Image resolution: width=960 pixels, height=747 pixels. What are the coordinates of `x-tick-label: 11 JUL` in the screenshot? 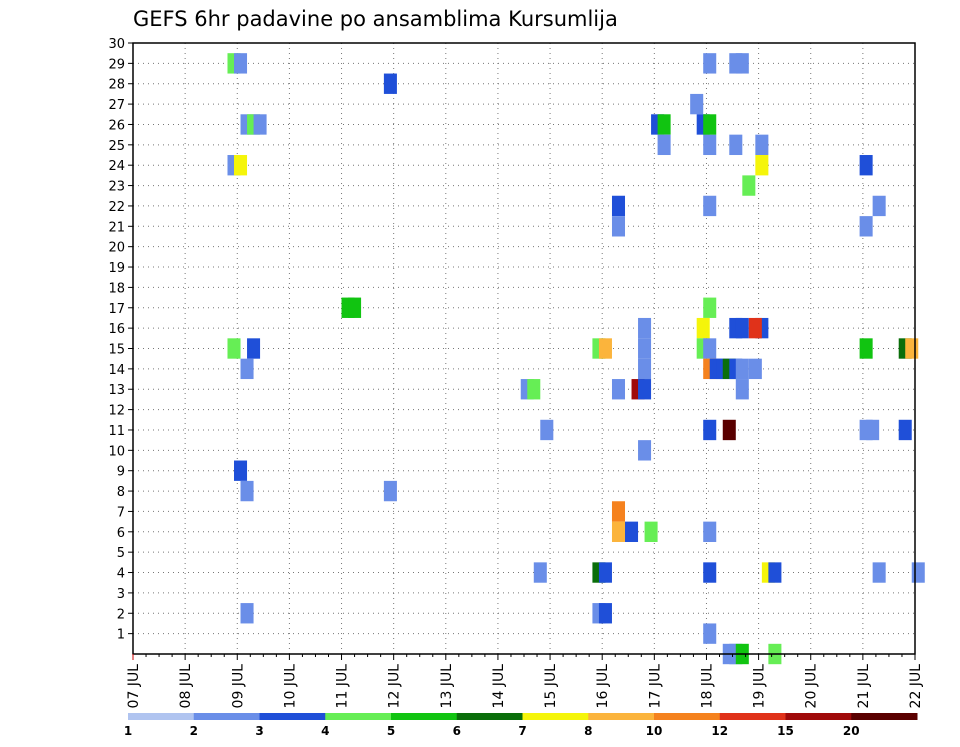 It's located at (343, 686).